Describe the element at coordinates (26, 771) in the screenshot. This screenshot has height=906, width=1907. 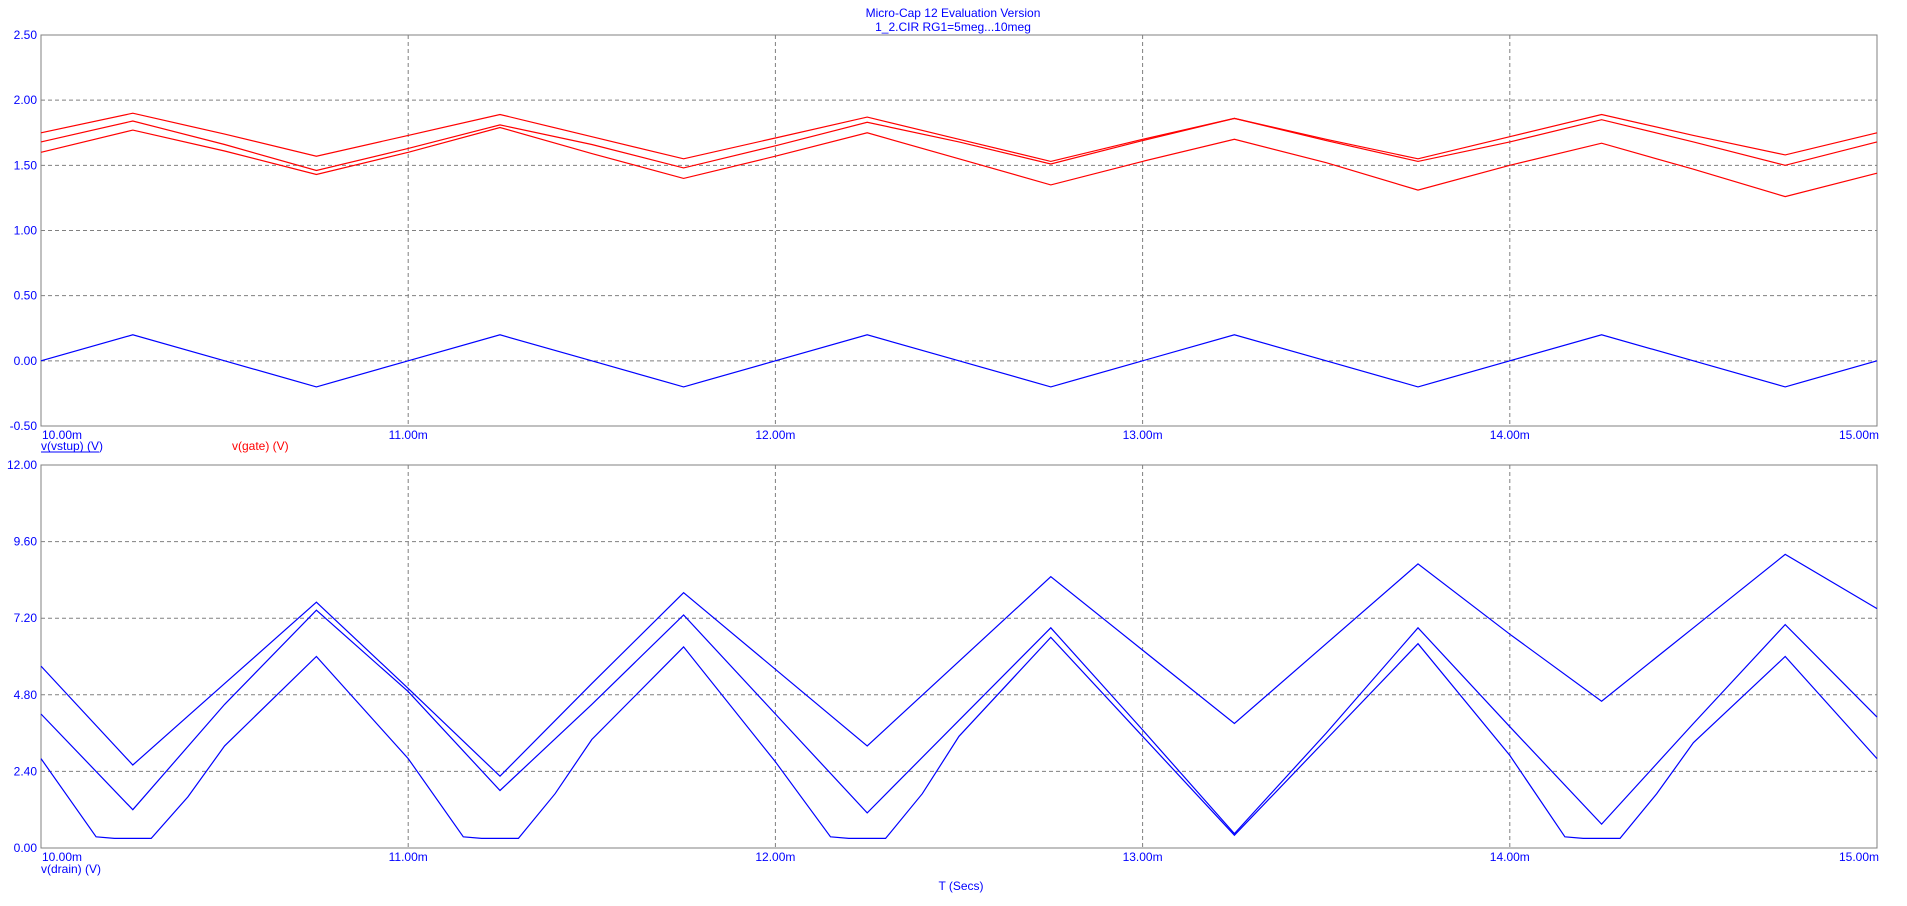
I see `y-tick-label: 2.40` at that location.